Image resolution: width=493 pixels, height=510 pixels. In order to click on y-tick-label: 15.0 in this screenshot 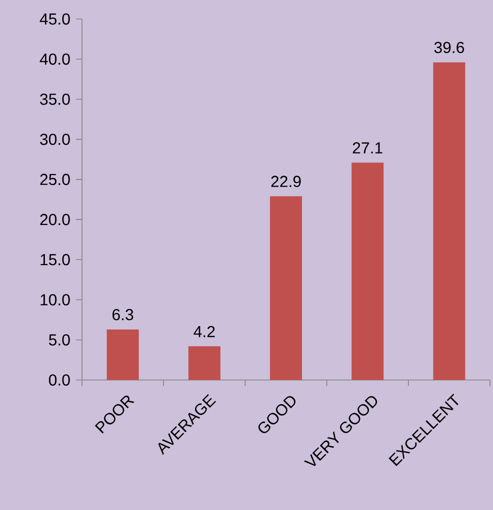, I will do `click(55, 260)`.